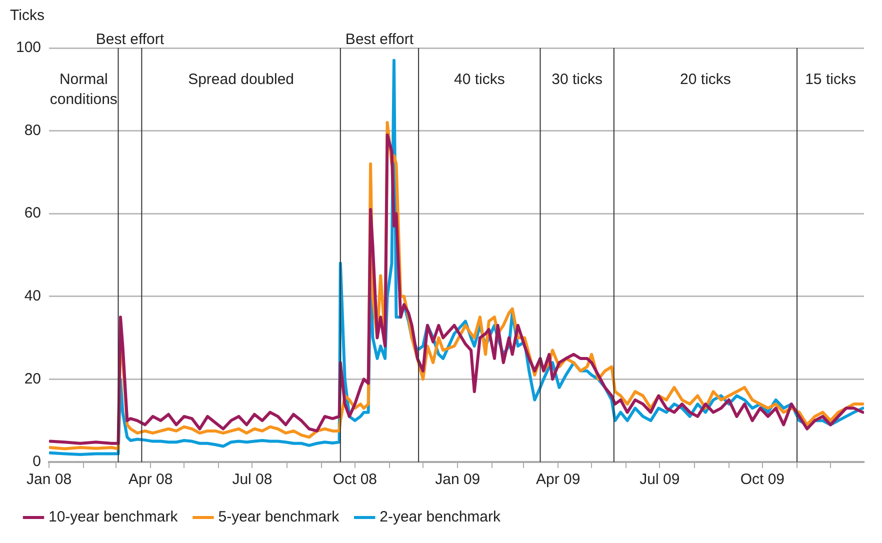 The width and height of the screenshot is (882, 543). I want to click on x-tick-label: Jul 08, so click(252, 479).